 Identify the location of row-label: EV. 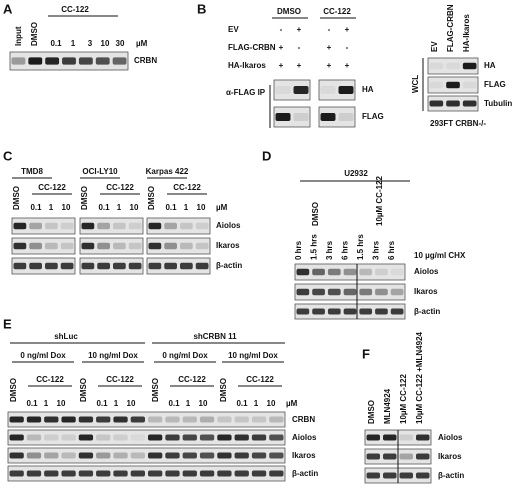
(233, 29).